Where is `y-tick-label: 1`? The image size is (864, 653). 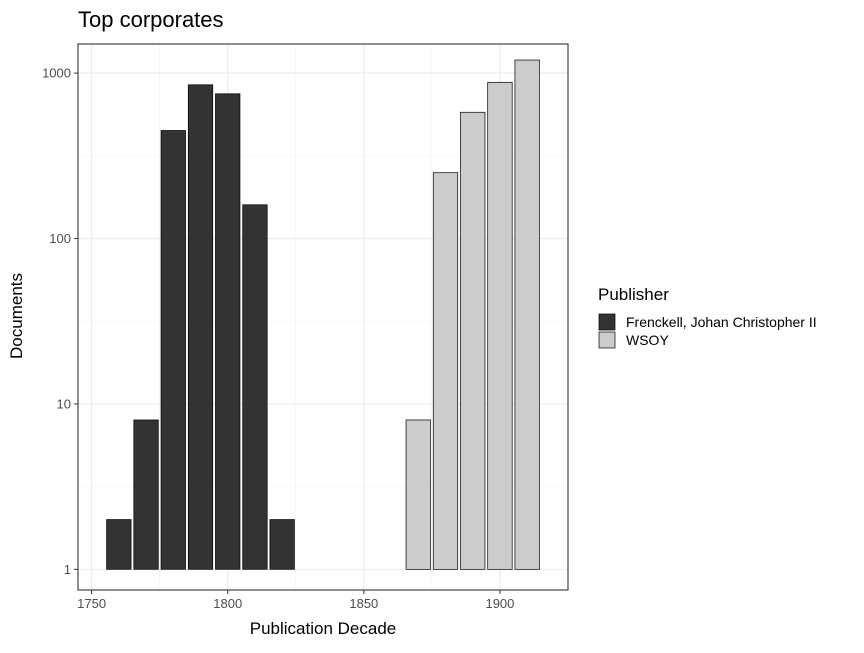
y-tick-label: 1 is located at coordinates (67, 569).